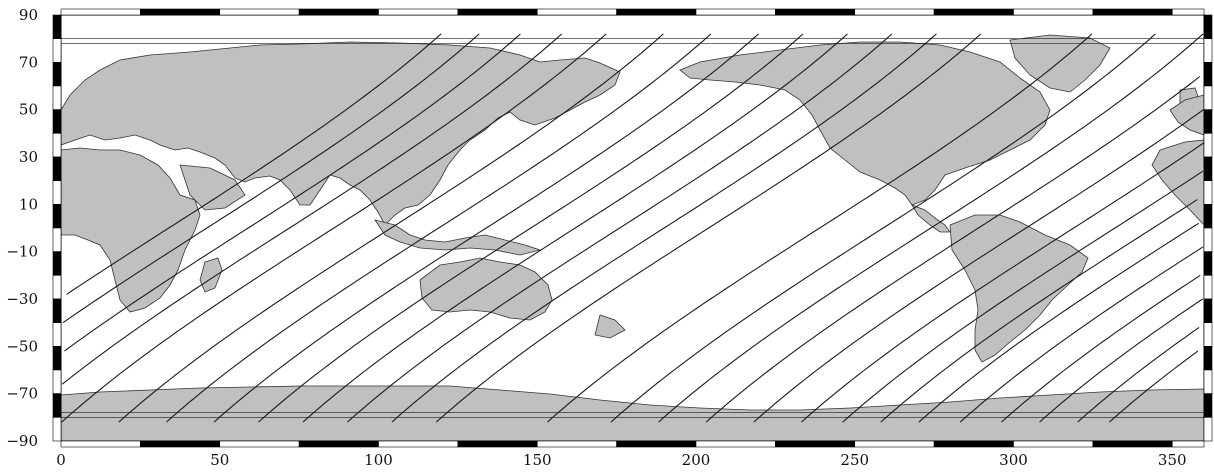 Image resolution: width=1214 pixels, height=472 pixels. Describe the element at coordinates (1172, 460) in the screenshot. I see `x-tick-label: 350` at that location.